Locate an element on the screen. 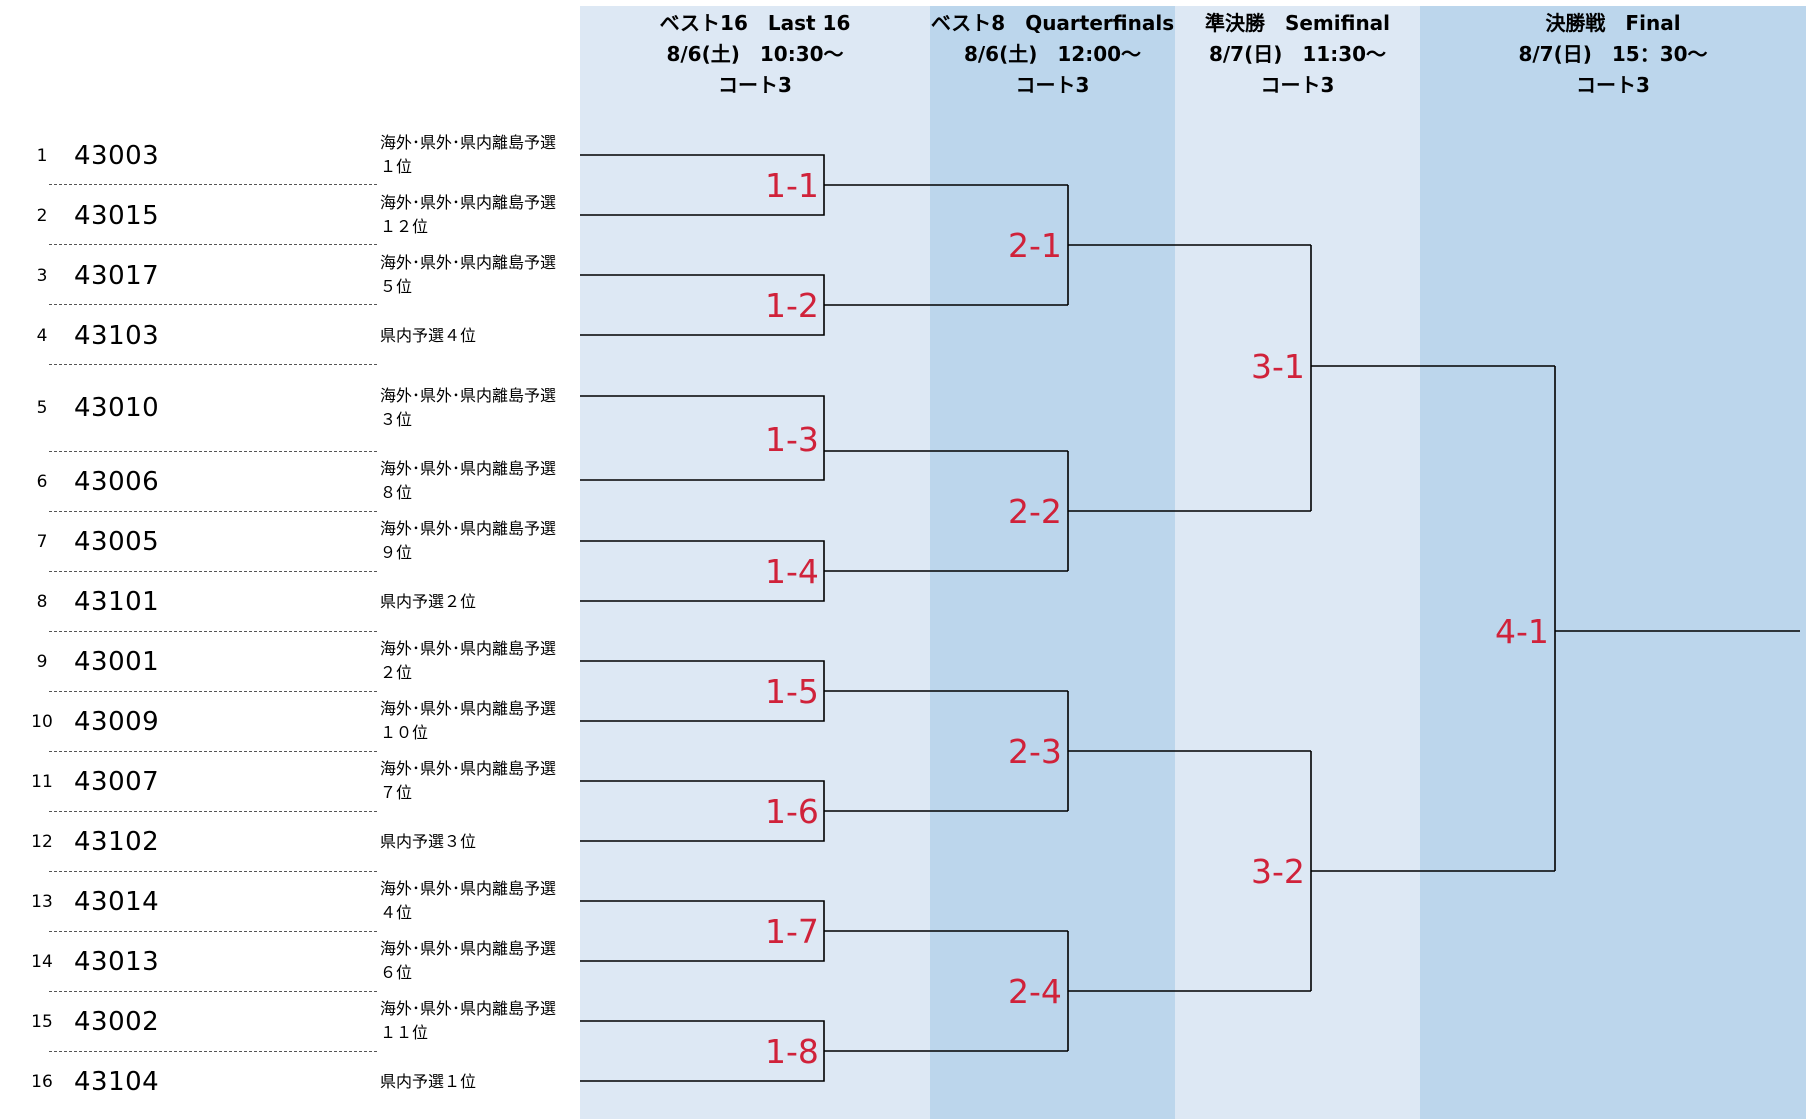 This screenshot has width=1806, height=1119. qualification-line2: ３位 is located at coordinates (396, 419).